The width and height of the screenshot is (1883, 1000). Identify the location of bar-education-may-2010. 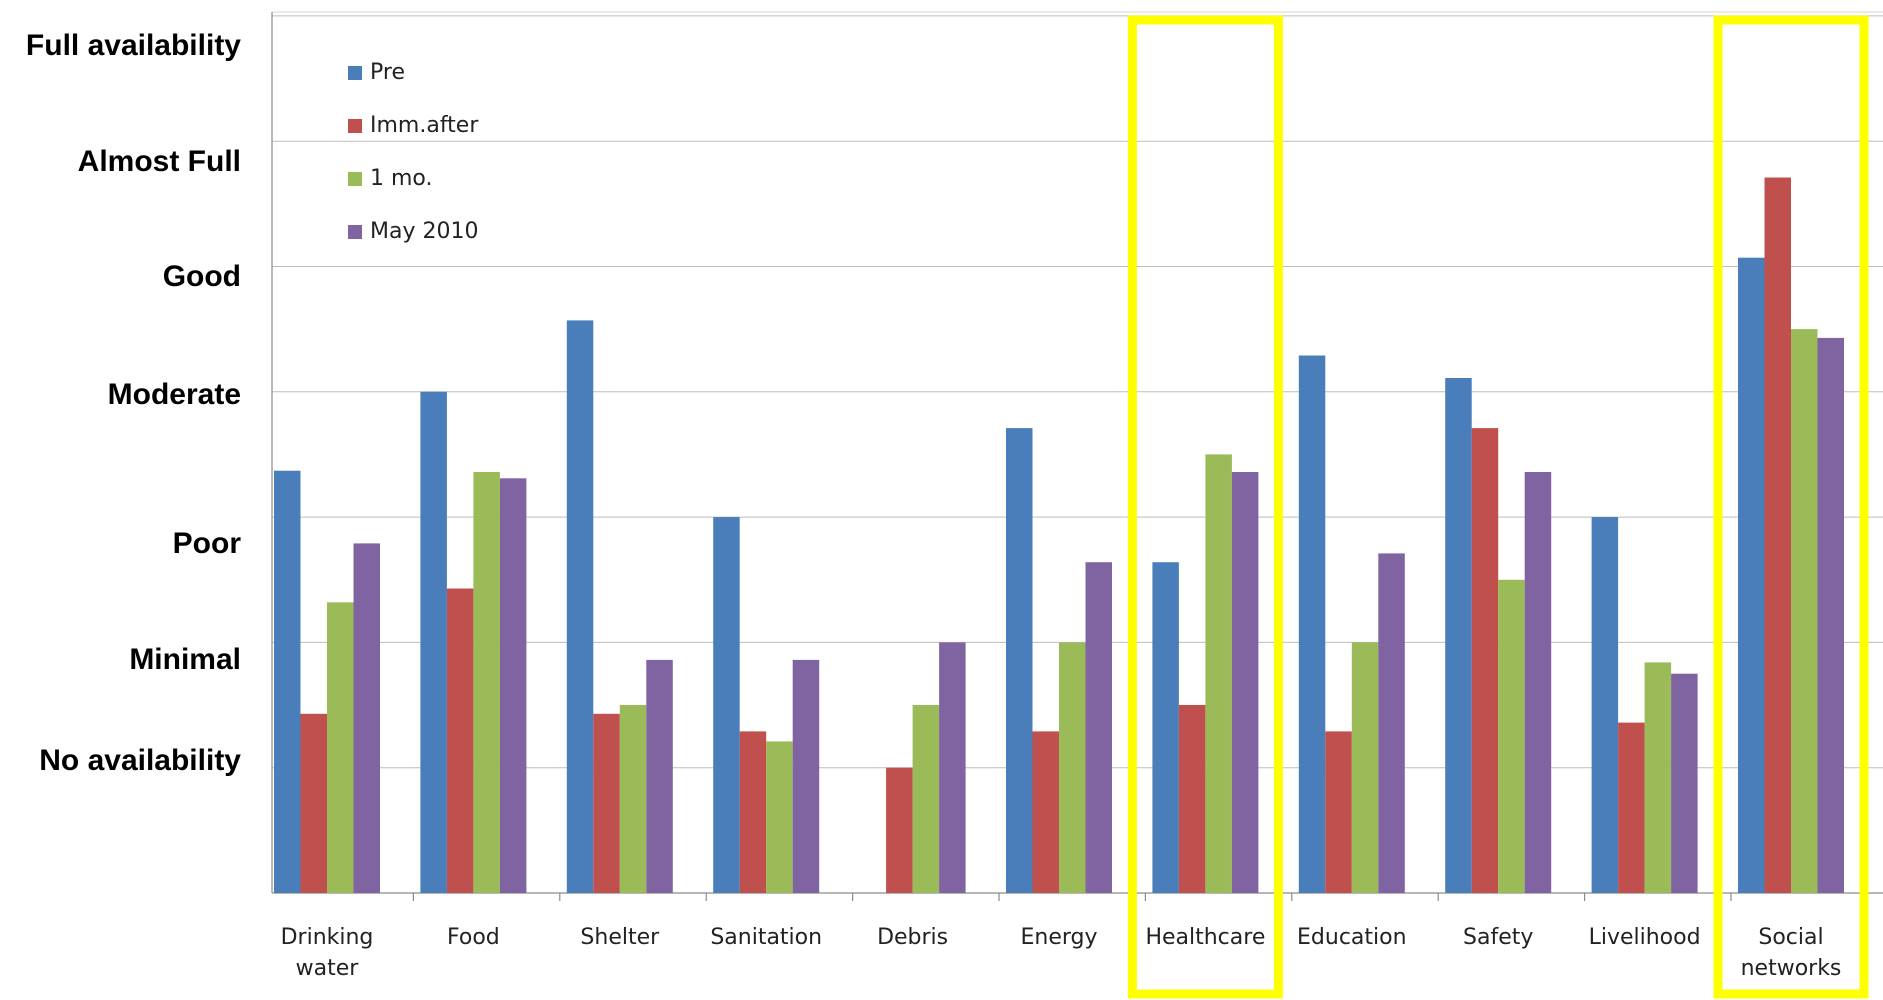
(1391, 723).